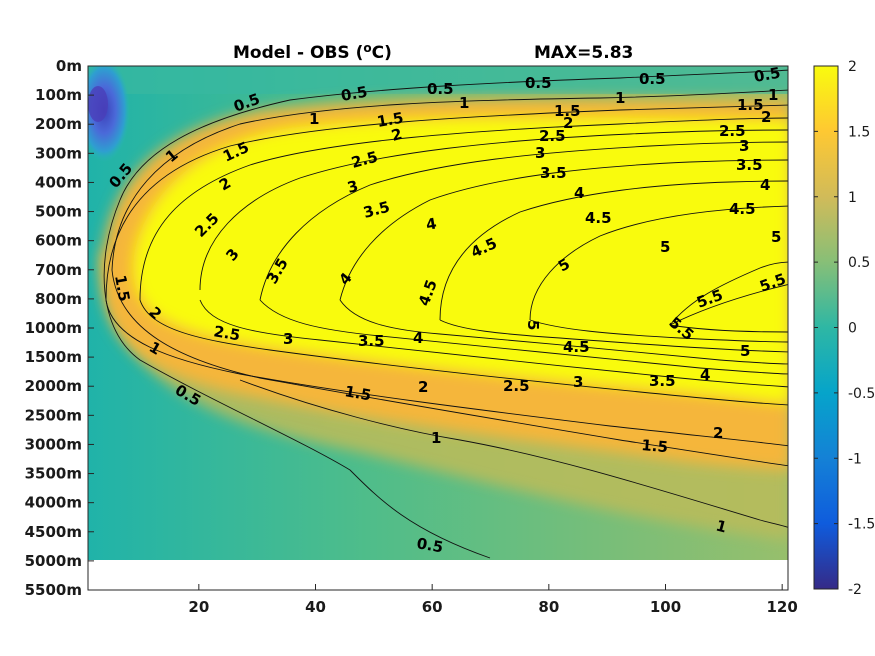 The image size is (875, 656). I want to click on contour-5-upper, so click(728, 293).